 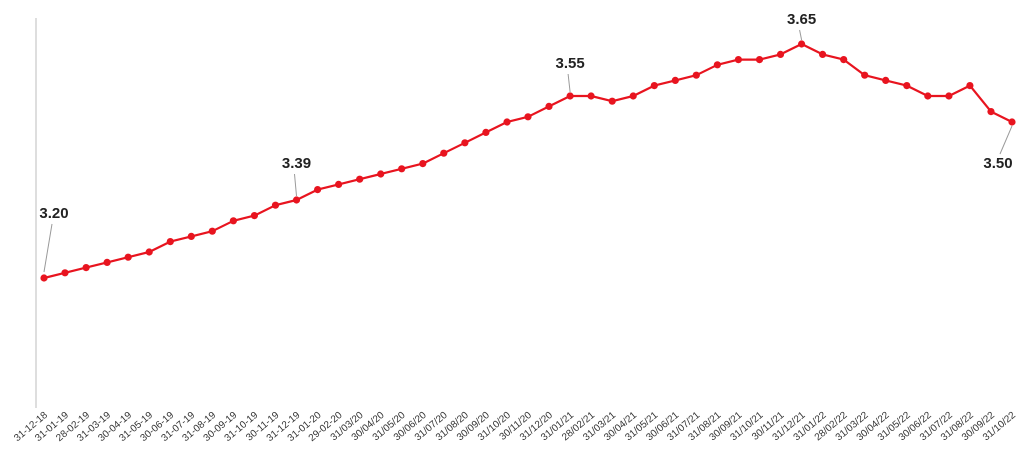 What do you see at coordinates (53, 213) in the screenshot?
I see `data-label: 3.20` at bounding box center [53, 213].